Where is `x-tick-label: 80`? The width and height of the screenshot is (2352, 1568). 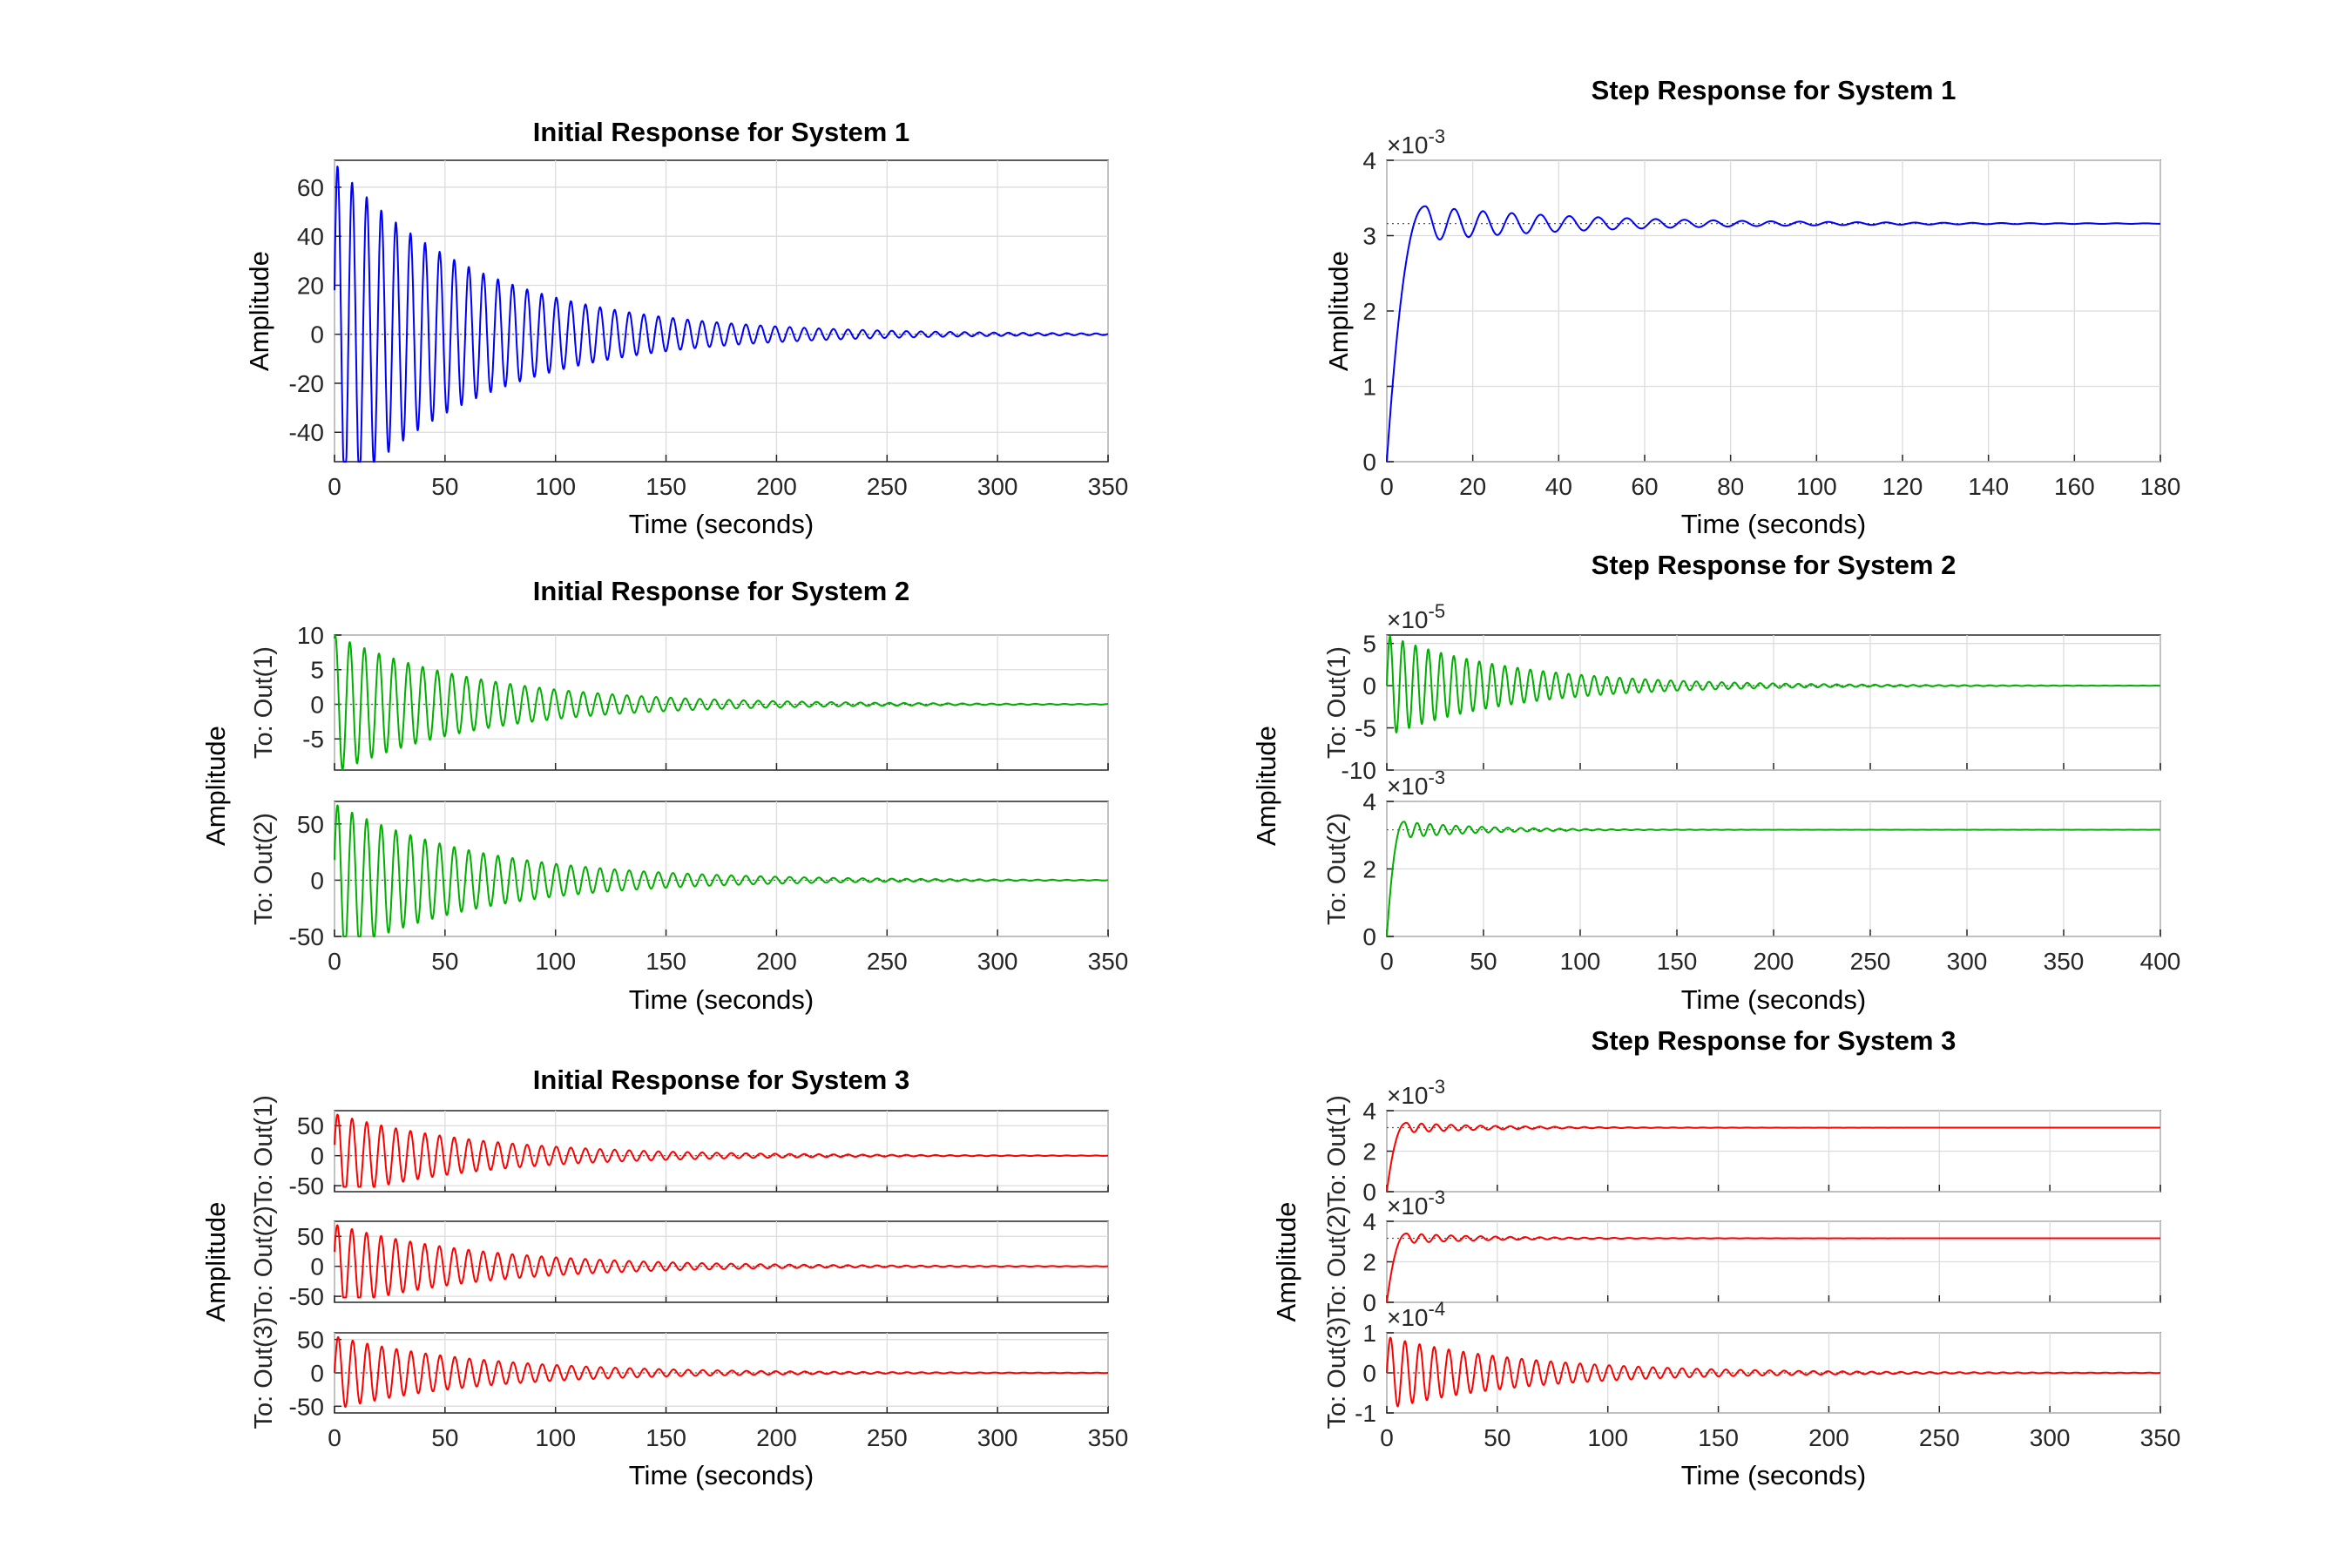
x-tick-label: 80 is located at coordinates (1730, 486).